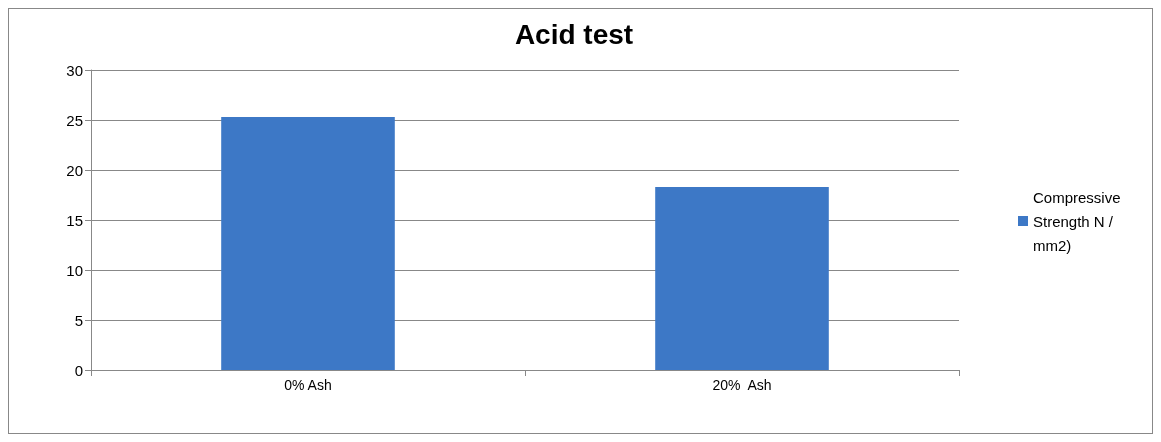 The height and width of the screenshot is (442, 1161). Describe the element at coordinates (74, 270) in the screenshot. I see `y-tick-label: 10` at that location.